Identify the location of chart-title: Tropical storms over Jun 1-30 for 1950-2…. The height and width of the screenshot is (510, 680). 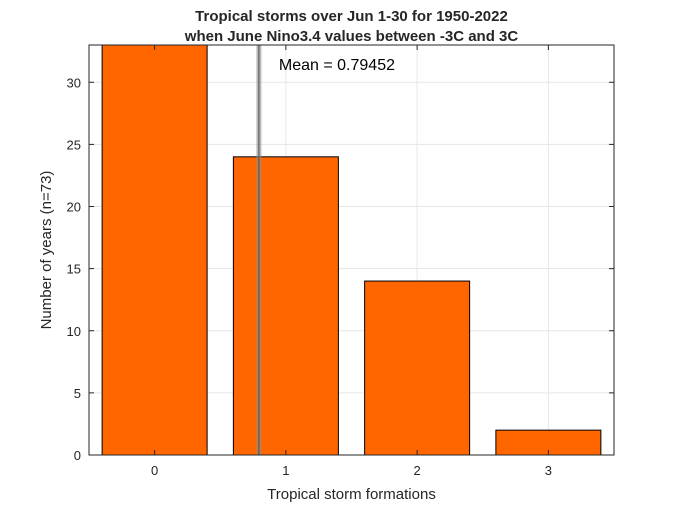
(351, 16).